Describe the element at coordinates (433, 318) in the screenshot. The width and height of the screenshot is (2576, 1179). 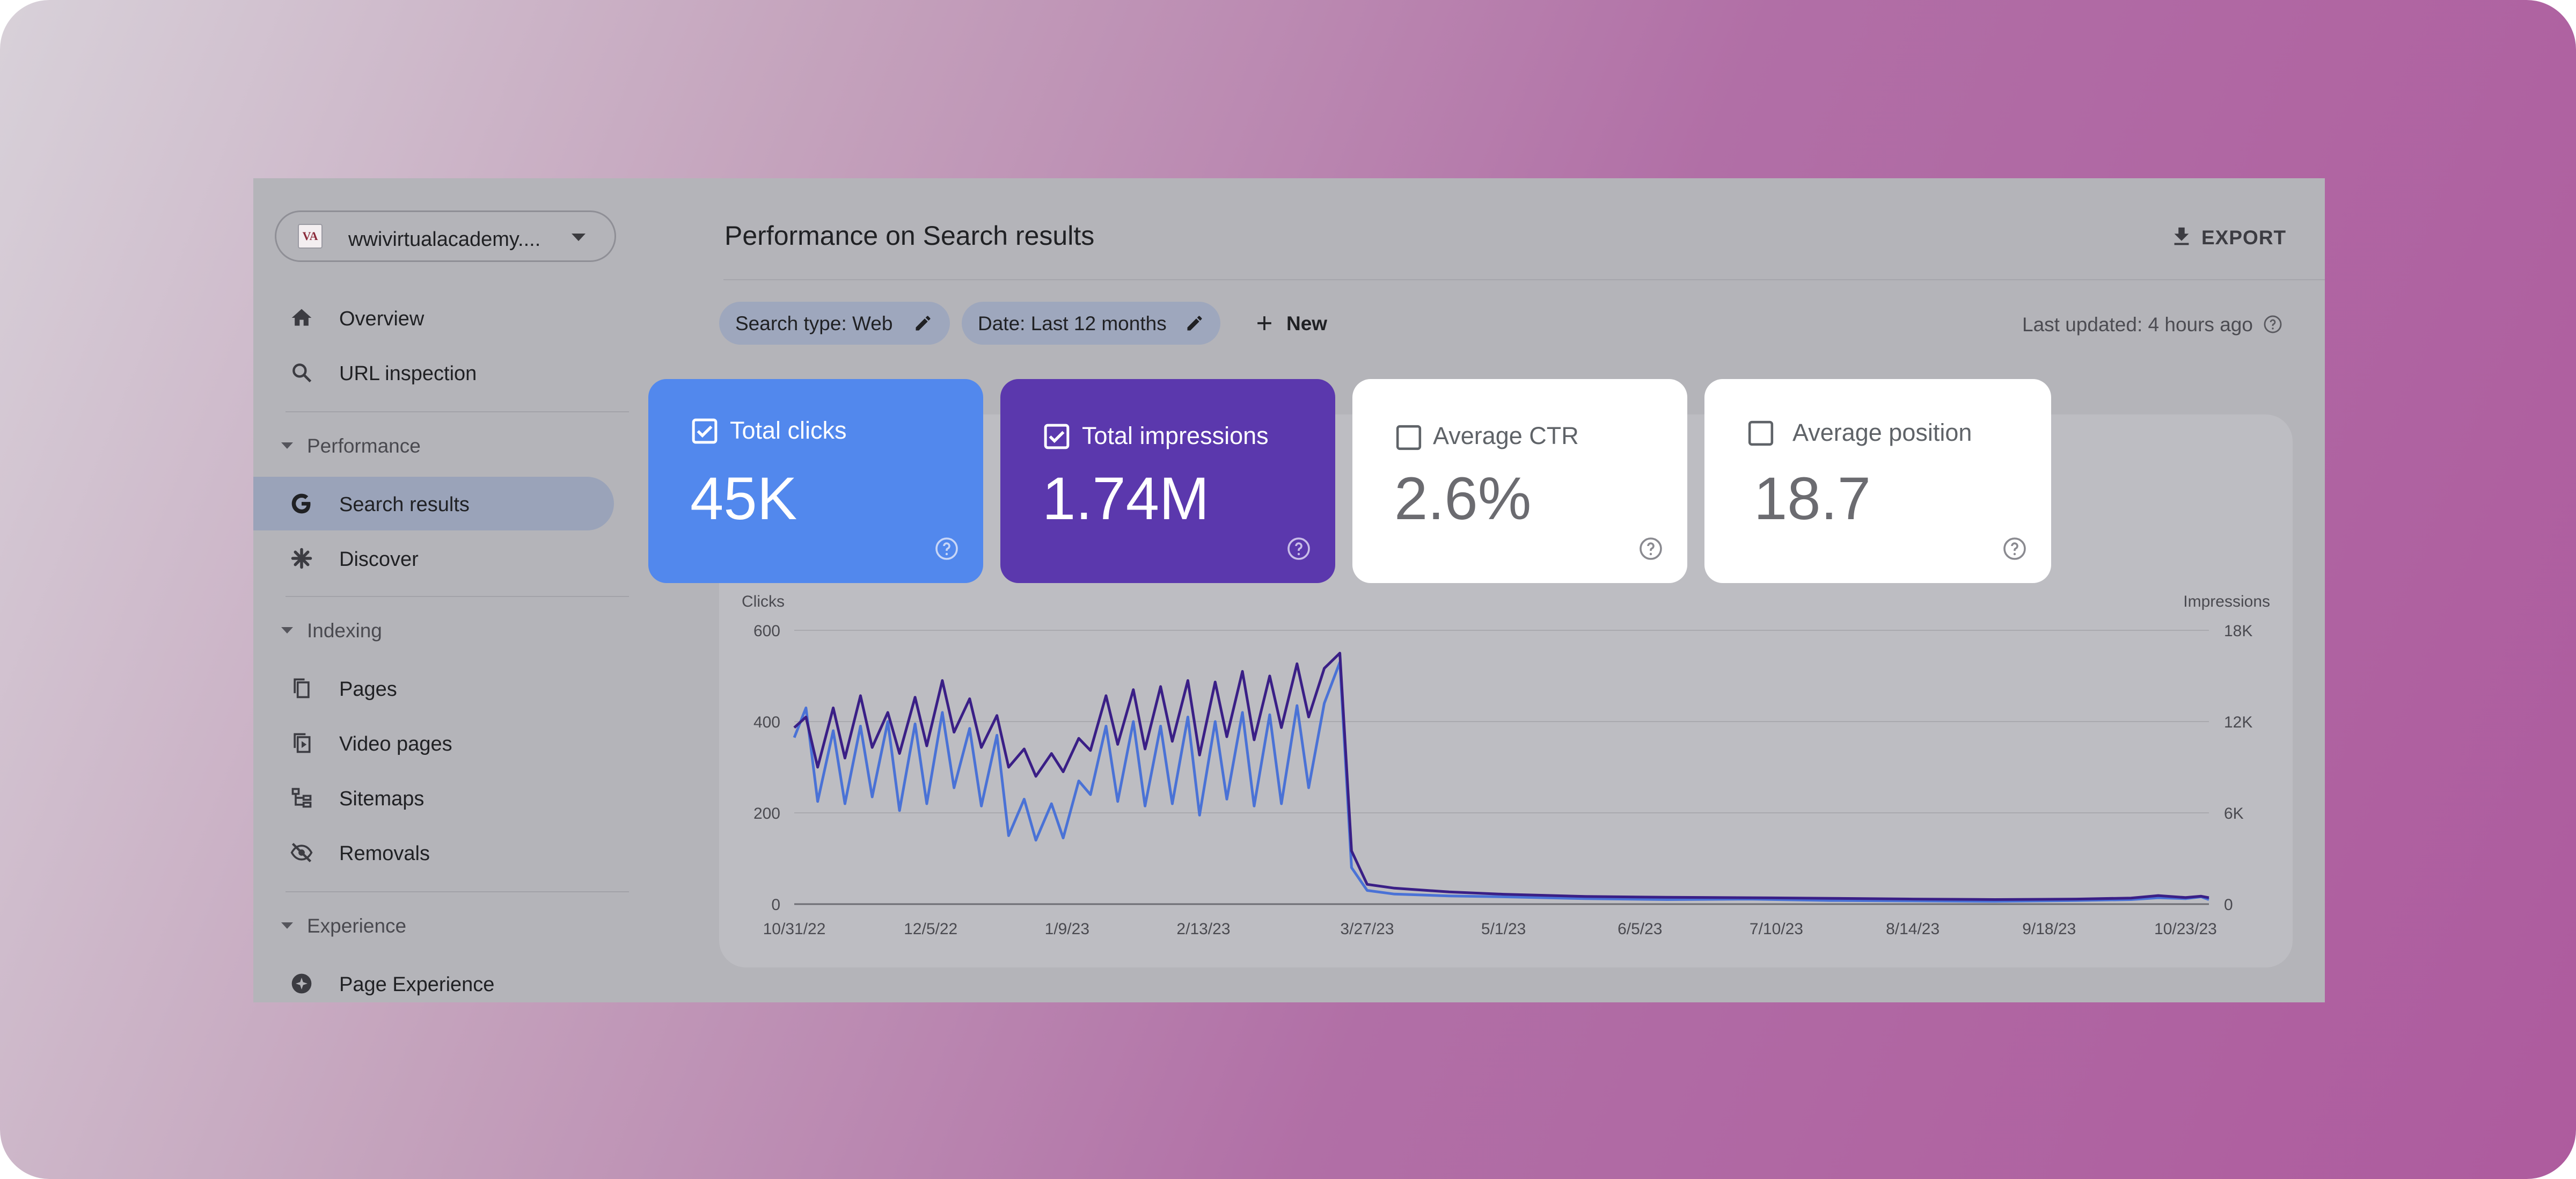
I see `sidebar-item-overview: Overview` at that location.